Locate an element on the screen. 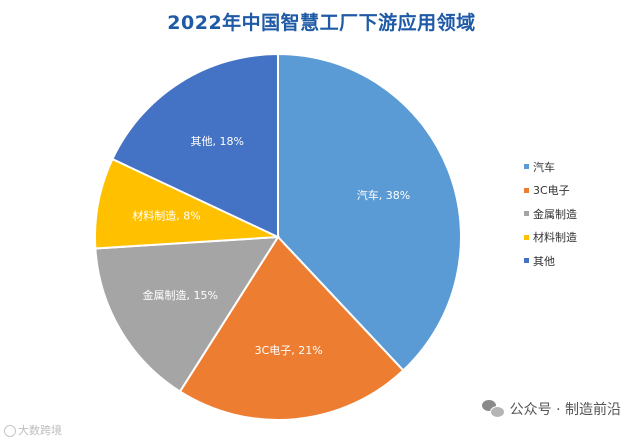 Image resolution: width=643 pixels, height=442 pixels. watermark-left-text: 大数跨境 is located at coordinates (40, 430).